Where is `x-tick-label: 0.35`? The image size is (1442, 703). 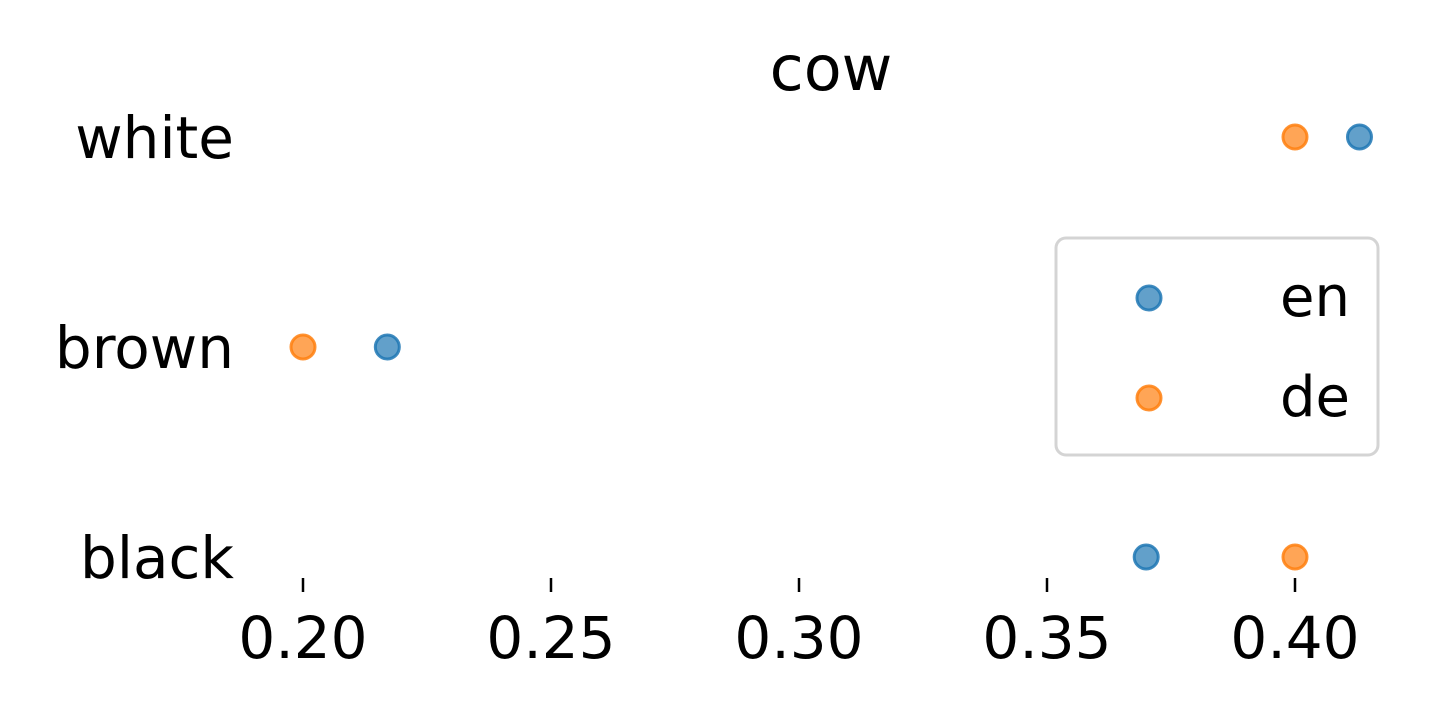 x-tick-label: 0.35 is located at coordinates (1046, 638).